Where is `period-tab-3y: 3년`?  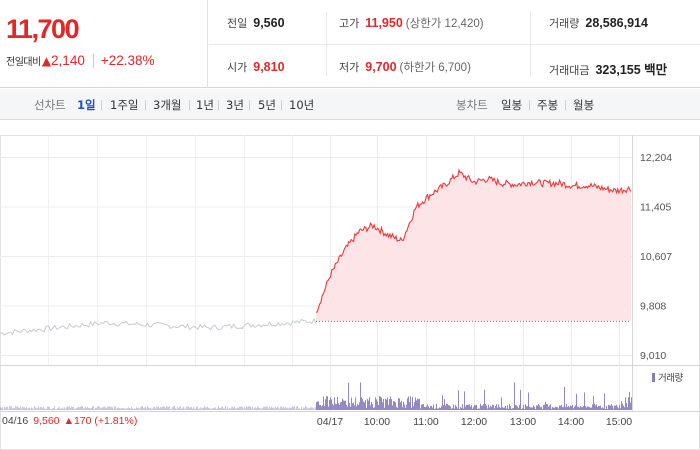
period-tab-3y: 3년 is located at coordinates (235, 105).